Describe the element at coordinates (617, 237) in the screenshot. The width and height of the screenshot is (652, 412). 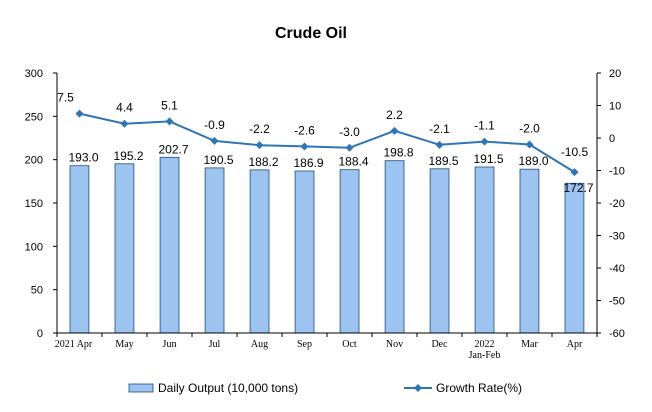
I see `y-right-tick-label: -30` at that location.